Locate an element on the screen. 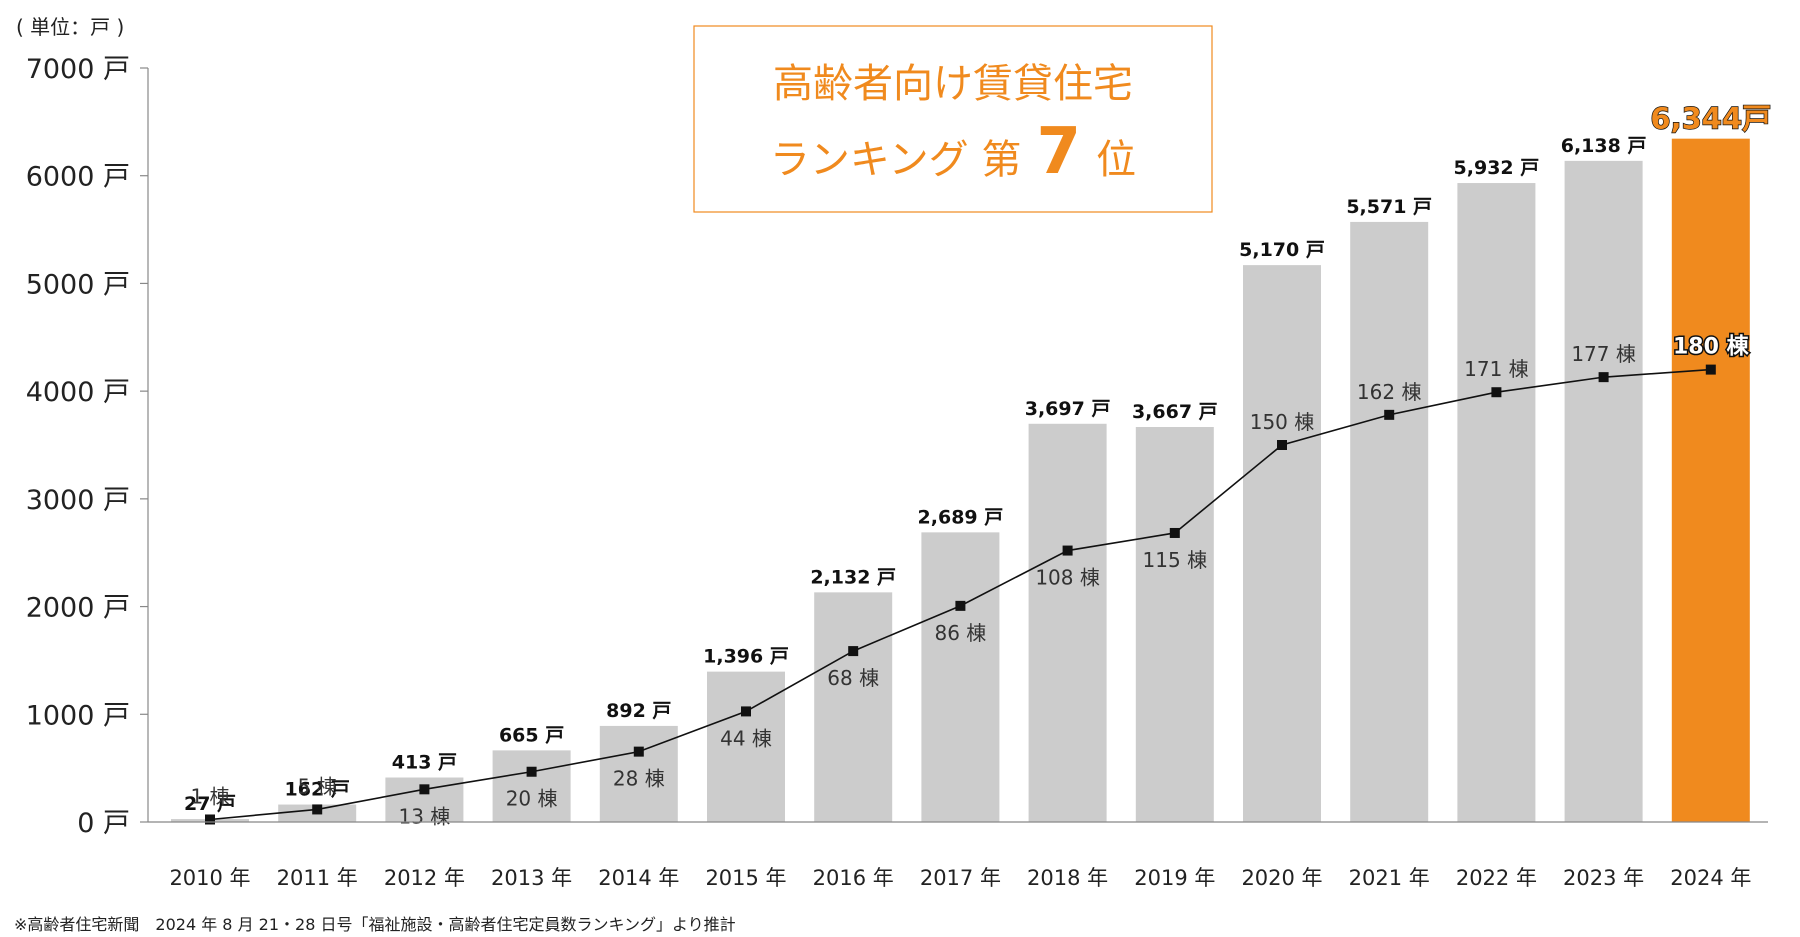 This screenshot has width=1800, height=937. bar-value-label: 5,571 戸 is located at coordinates (1389, 207).